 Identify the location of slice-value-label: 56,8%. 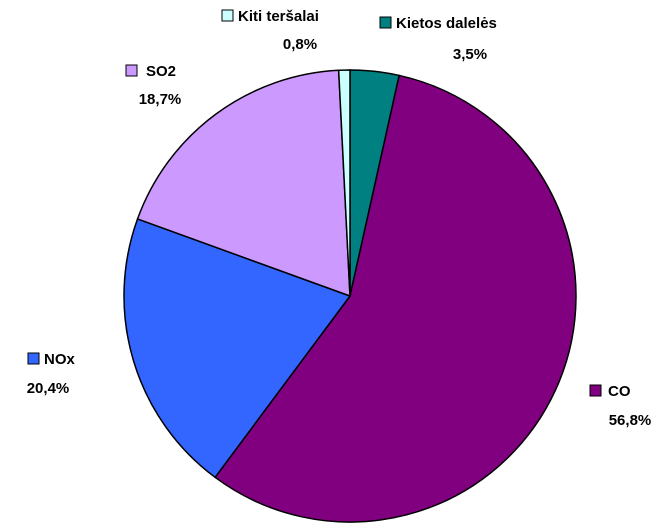
(630, 420).